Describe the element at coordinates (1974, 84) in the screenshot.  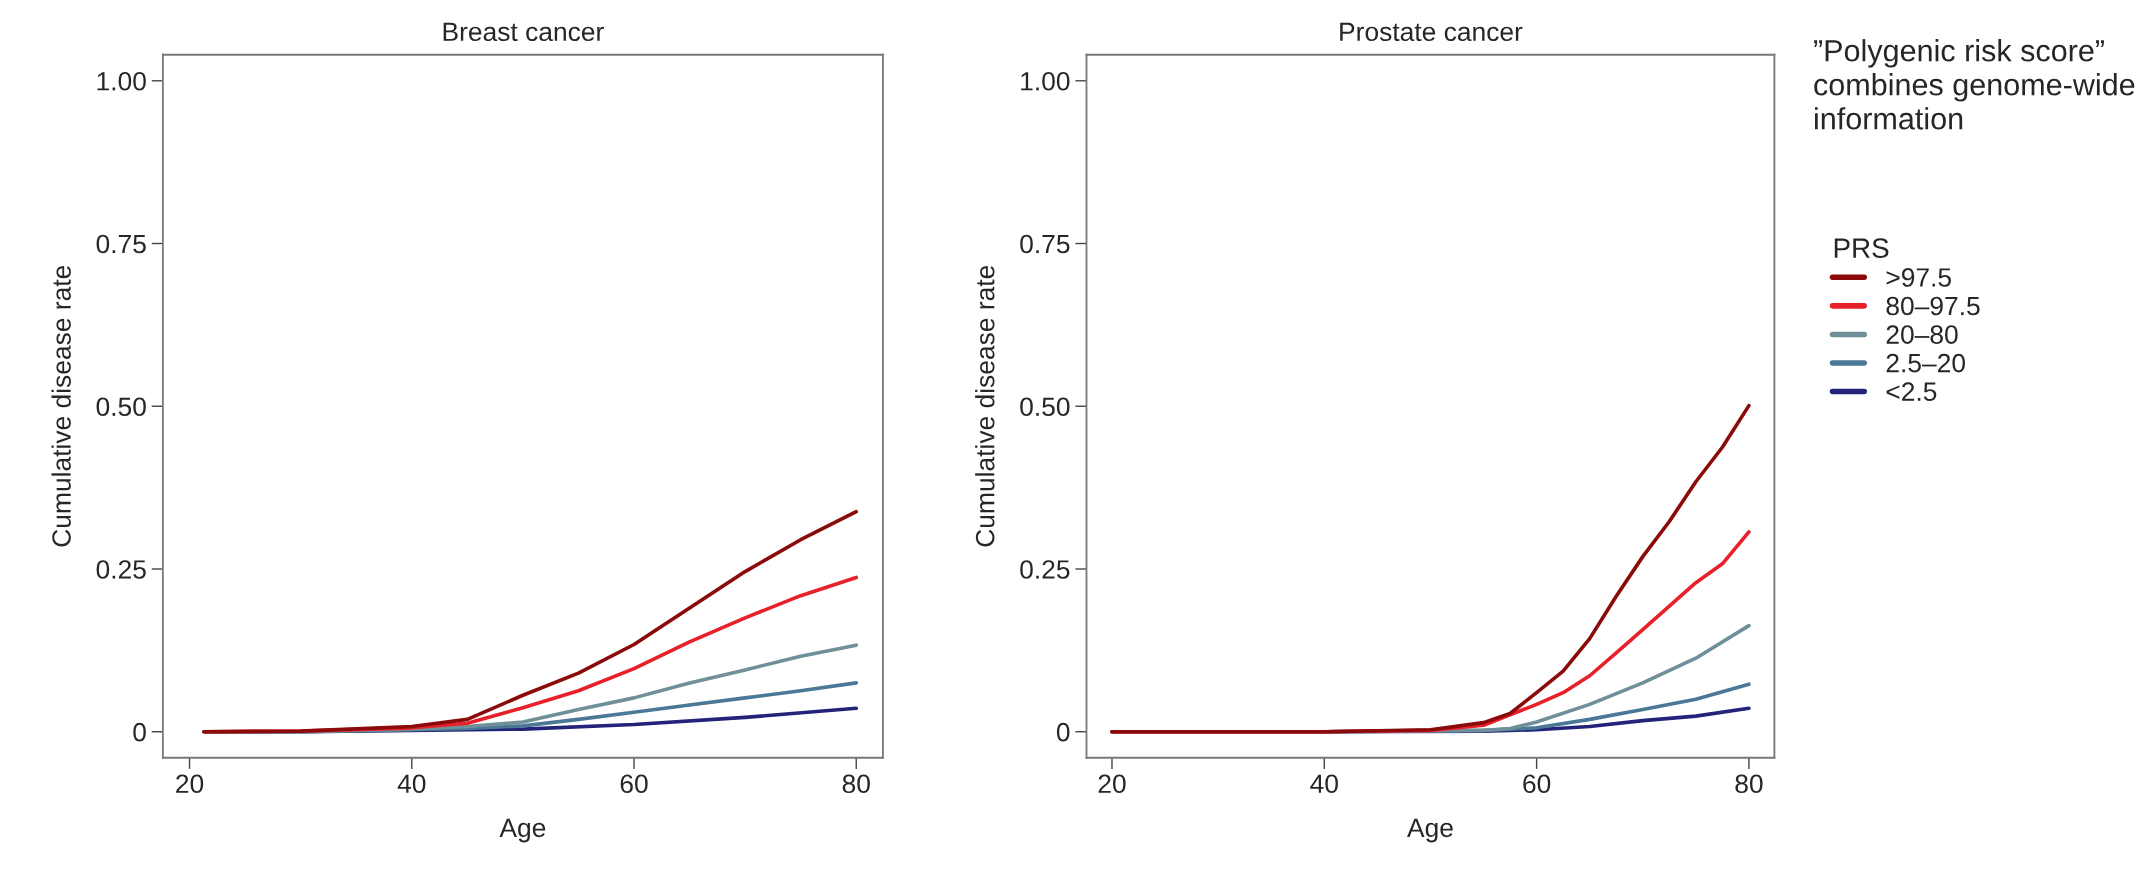
I see `text: ”Polygenic risk score” combines genome-wide information` at that location.